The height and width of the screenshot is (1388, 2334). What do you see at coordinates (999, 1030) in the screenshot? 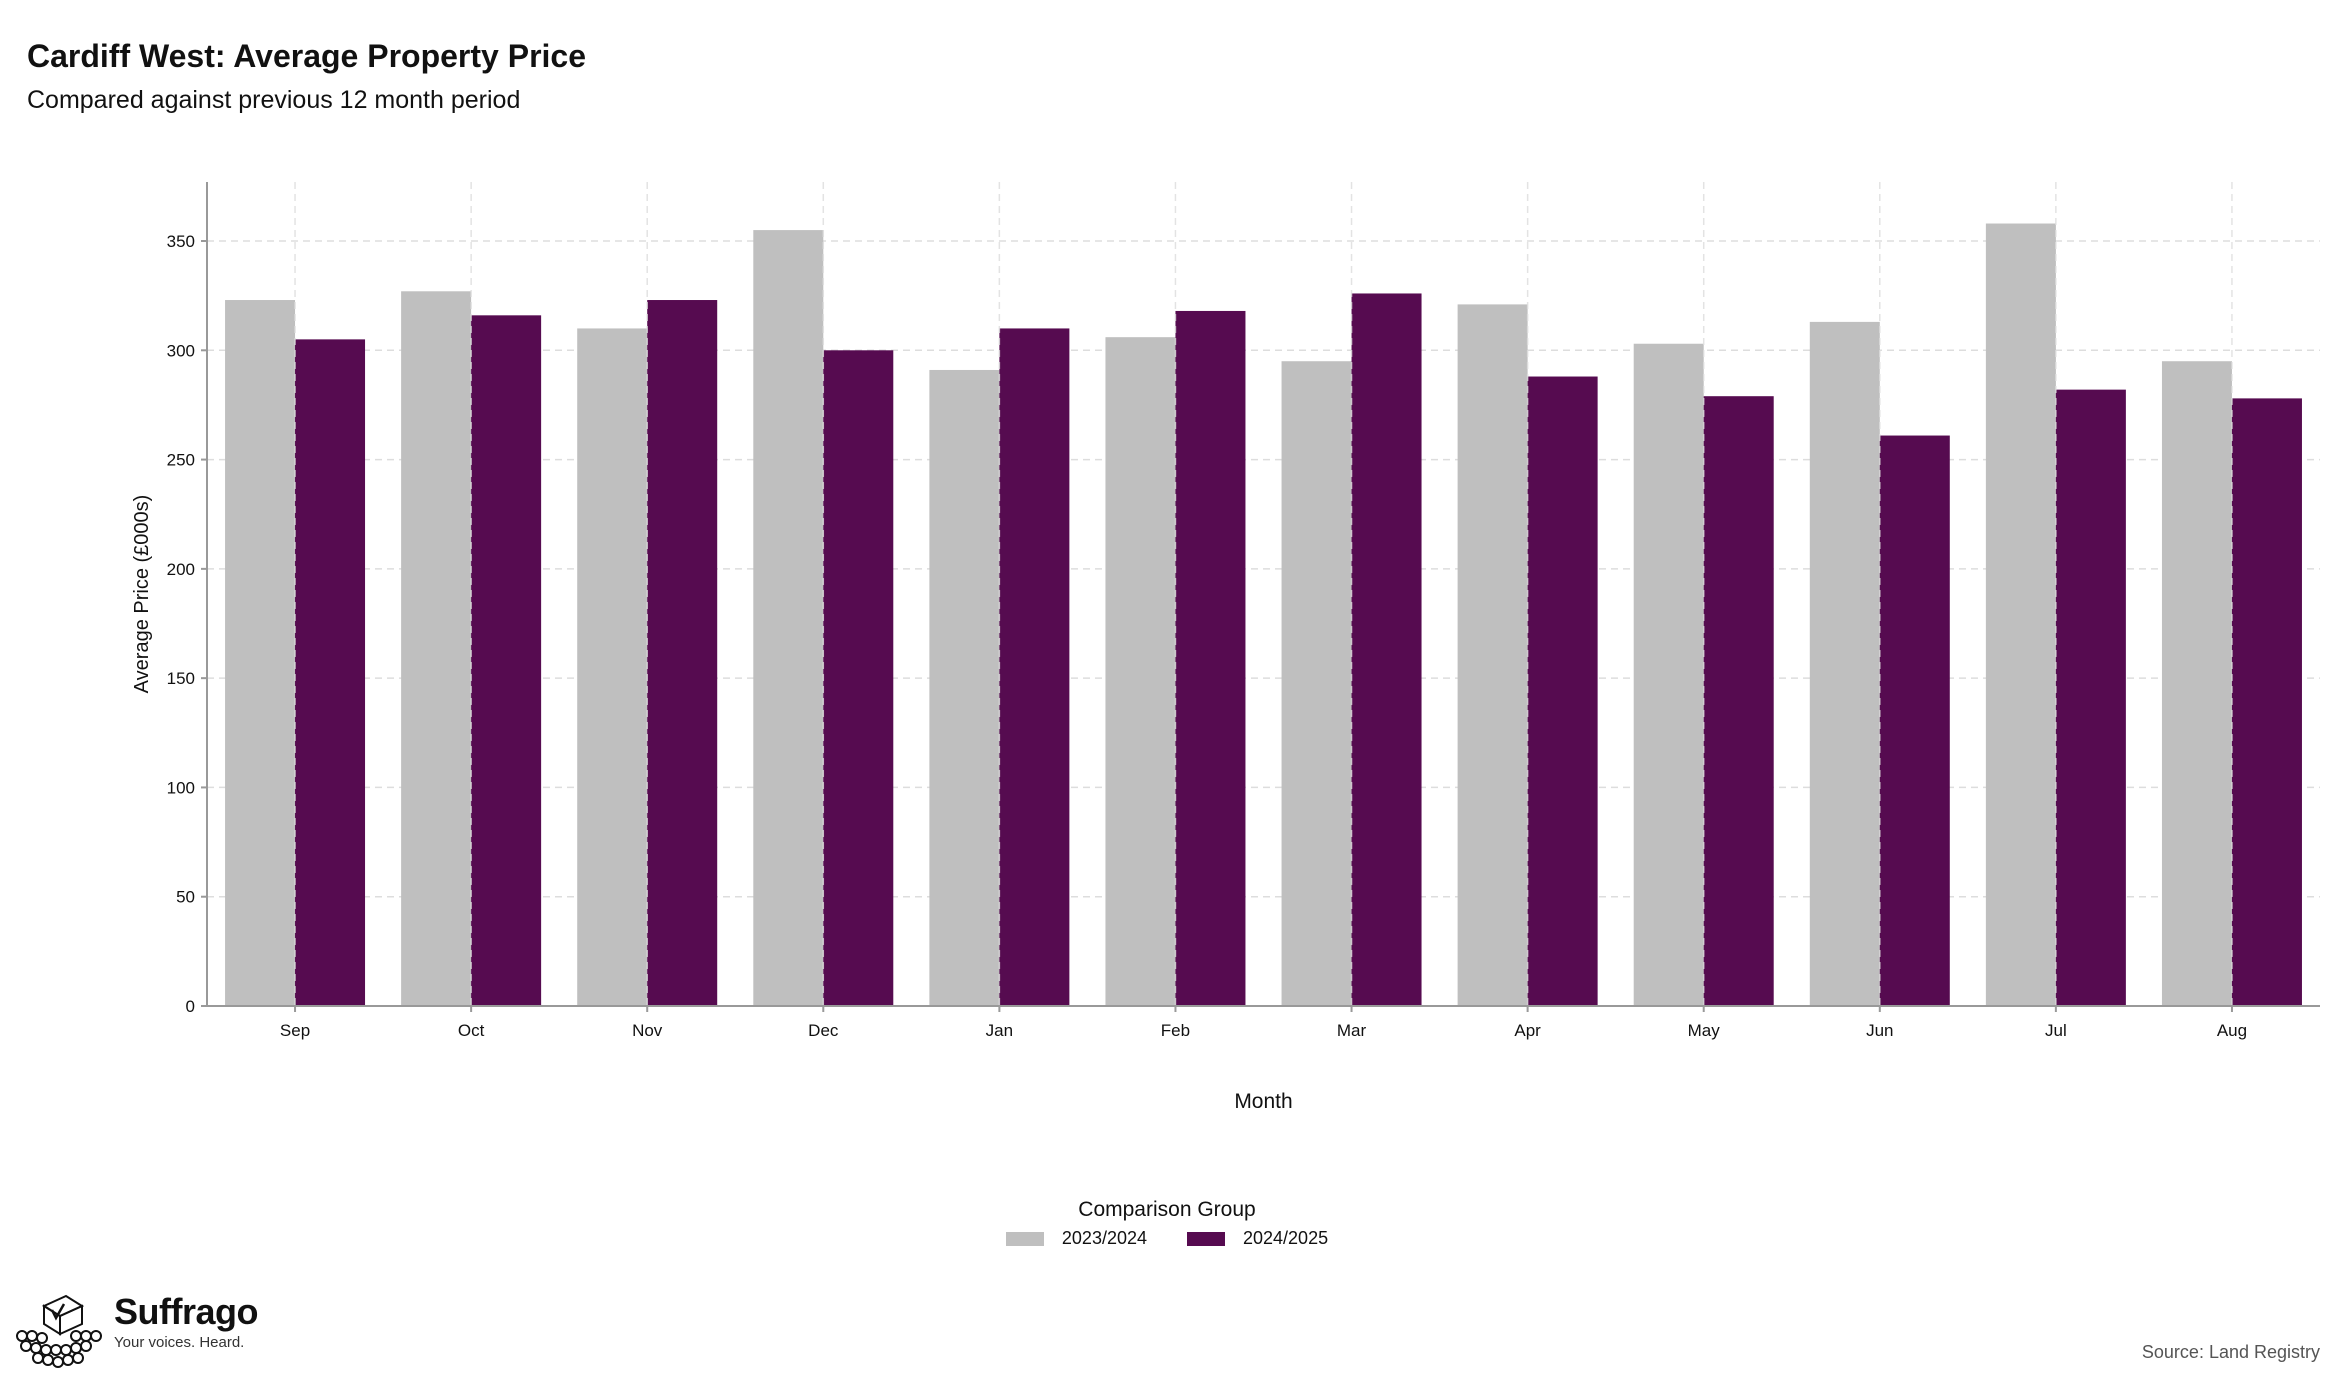
I see `x-tick-label: Jan` at bounding box center [999, 1030].